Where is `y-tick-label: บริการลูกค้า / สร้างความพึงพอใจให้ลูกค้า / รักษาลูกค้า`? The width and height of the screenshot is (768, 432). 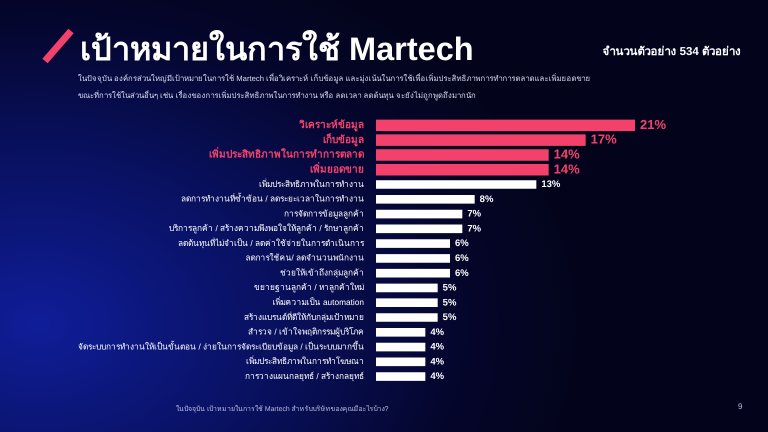
y-tick-label: บริการลูกค้า / สร้างความพึงพอใจให้ลูกค้า / รักษาลูกค้า is located at coordinates (266, 228).